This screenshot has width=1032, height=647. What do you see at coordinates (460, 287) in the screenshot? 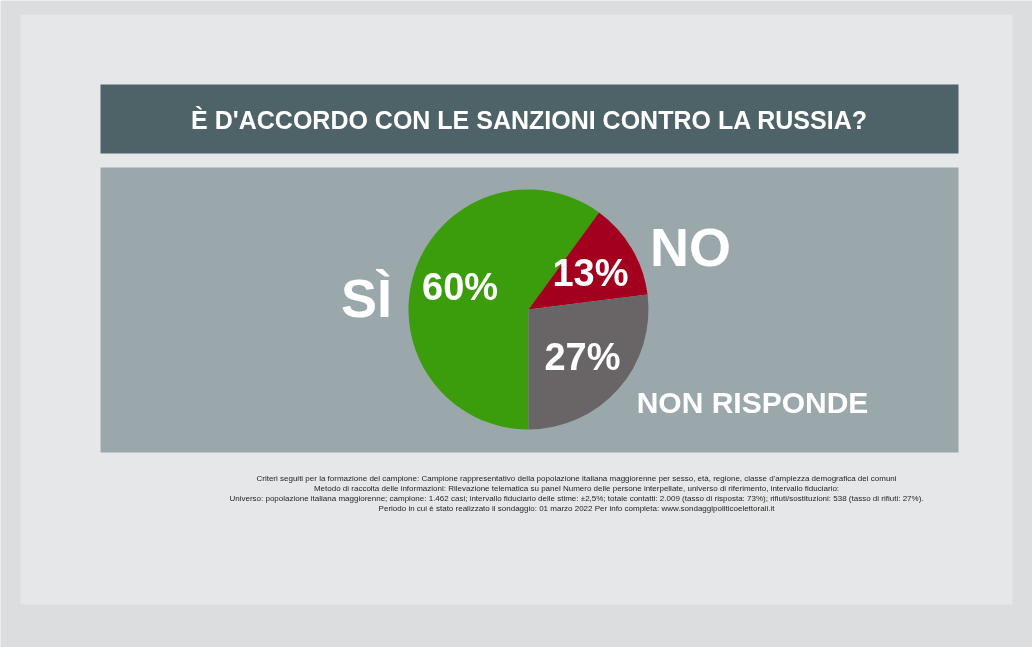
I see `data-label: 60%` at bounding box center [460, 287].